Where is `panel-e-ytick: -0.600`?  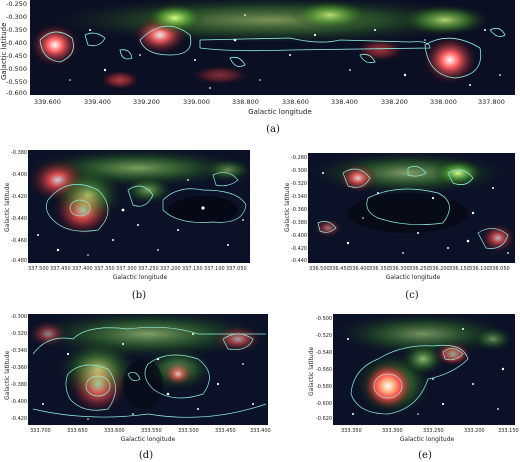
panel-e-ytick: -0.600 is located at coordinates (324, 404).